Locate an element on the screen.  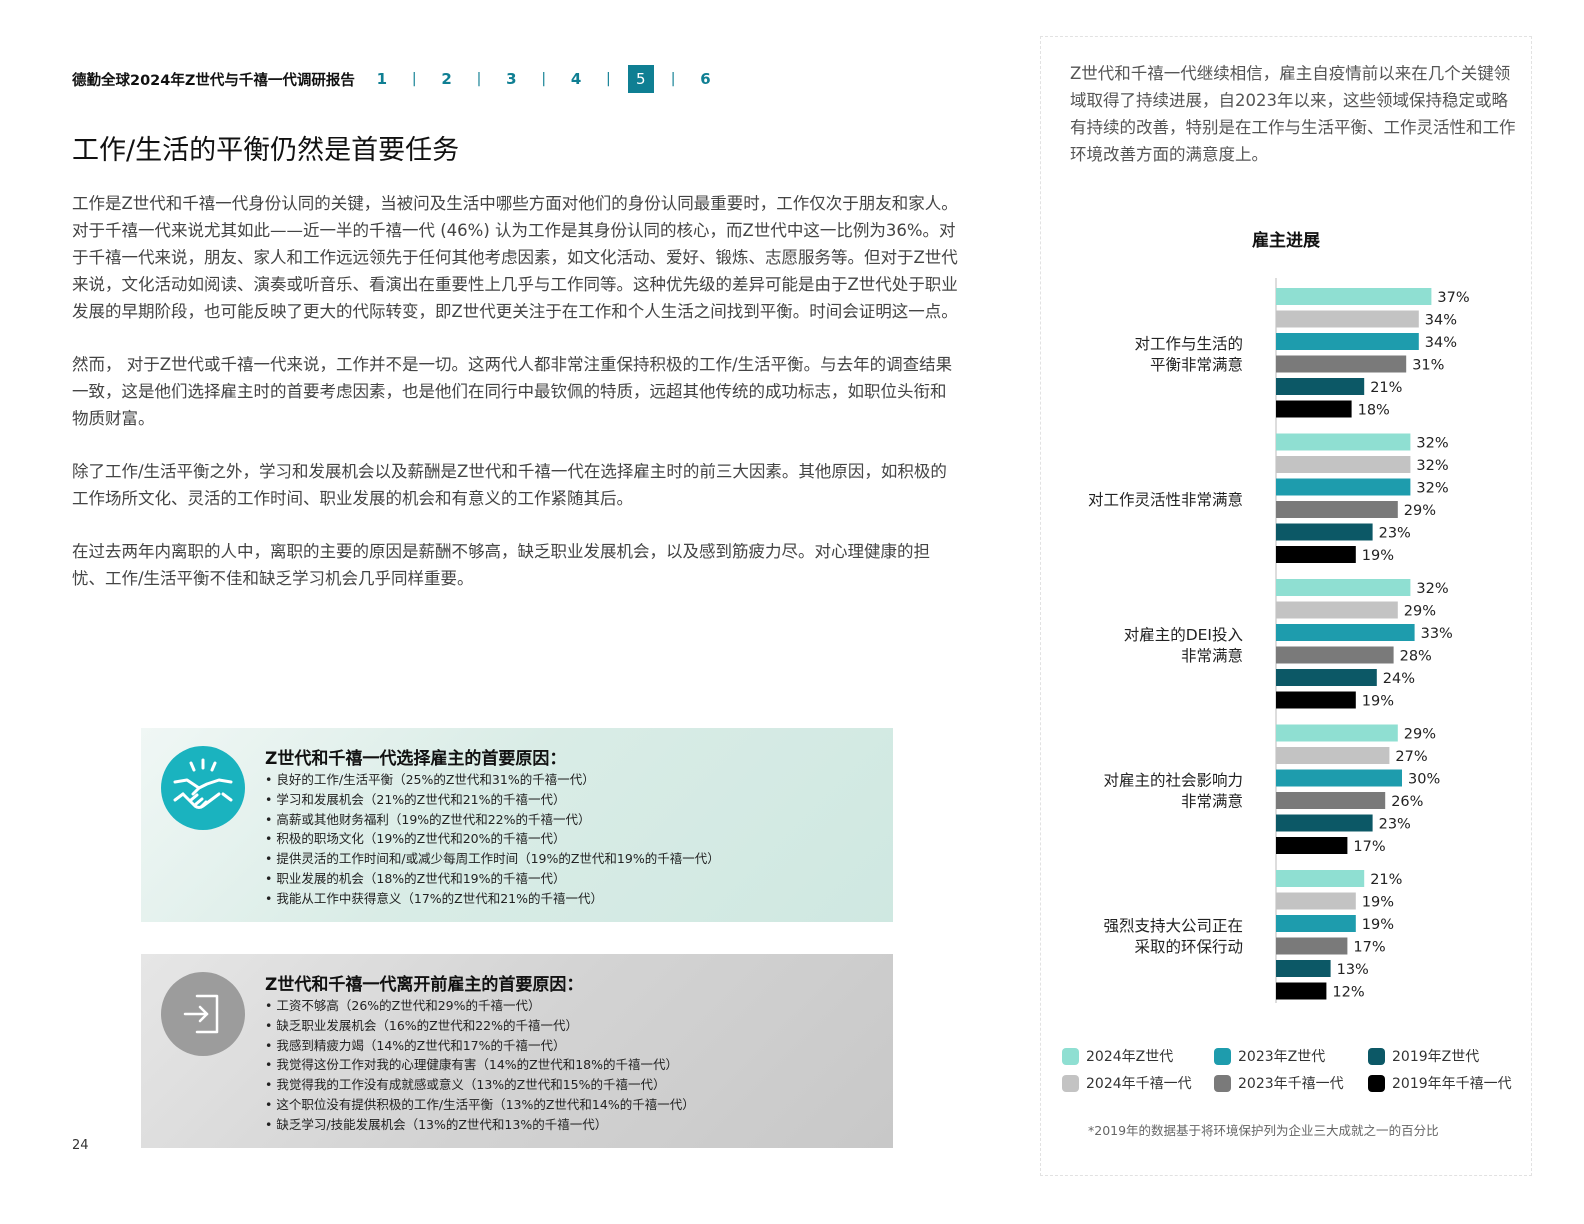
legend-label: 2019年年千禧一代 is located at coordinates (1452, 1084).